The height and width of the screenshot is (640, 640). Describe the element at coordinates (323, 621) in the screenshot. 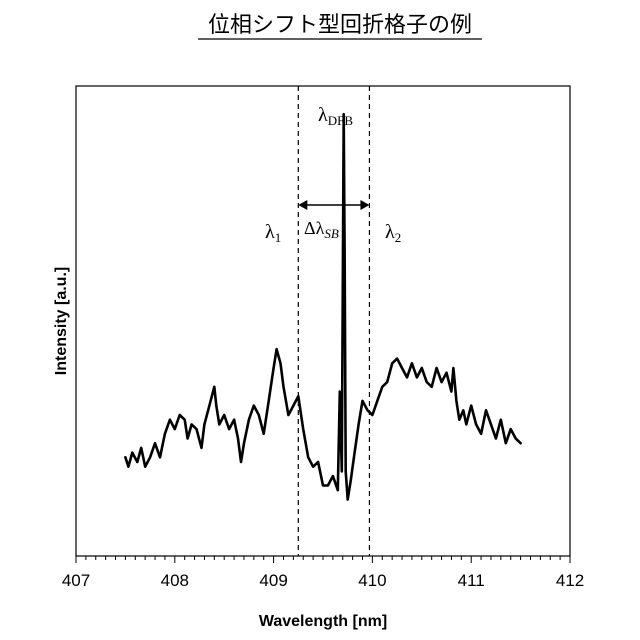

I see `x-axis-label: Wavelength [nm]` at that location.